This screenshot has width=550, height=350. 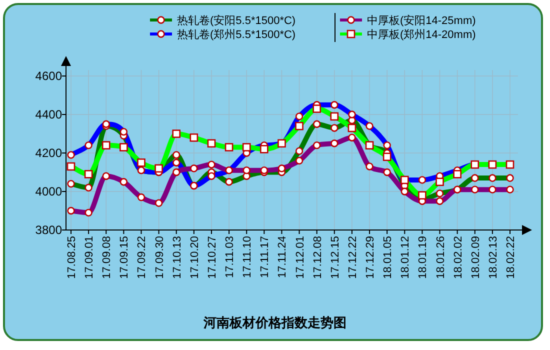 I want to click on x-tick-label: 17.09.30, so click(x=160, y=257).